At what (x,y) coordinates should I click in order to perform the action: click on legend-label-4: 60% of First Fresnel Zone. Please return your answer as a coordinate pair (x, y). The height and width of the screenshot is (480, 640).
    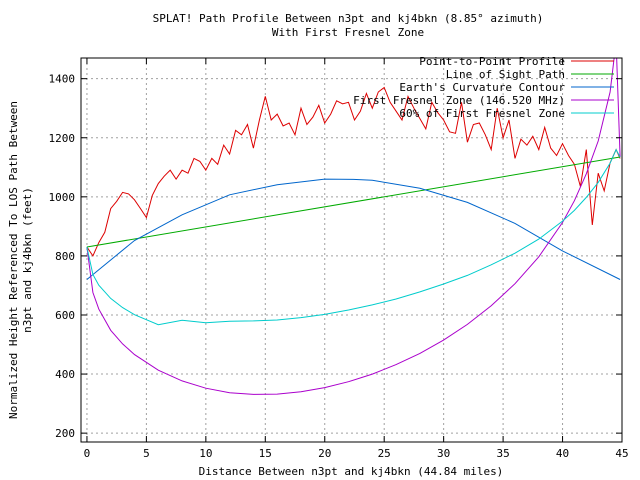
    Looking at the image, I should click on (482, 113).